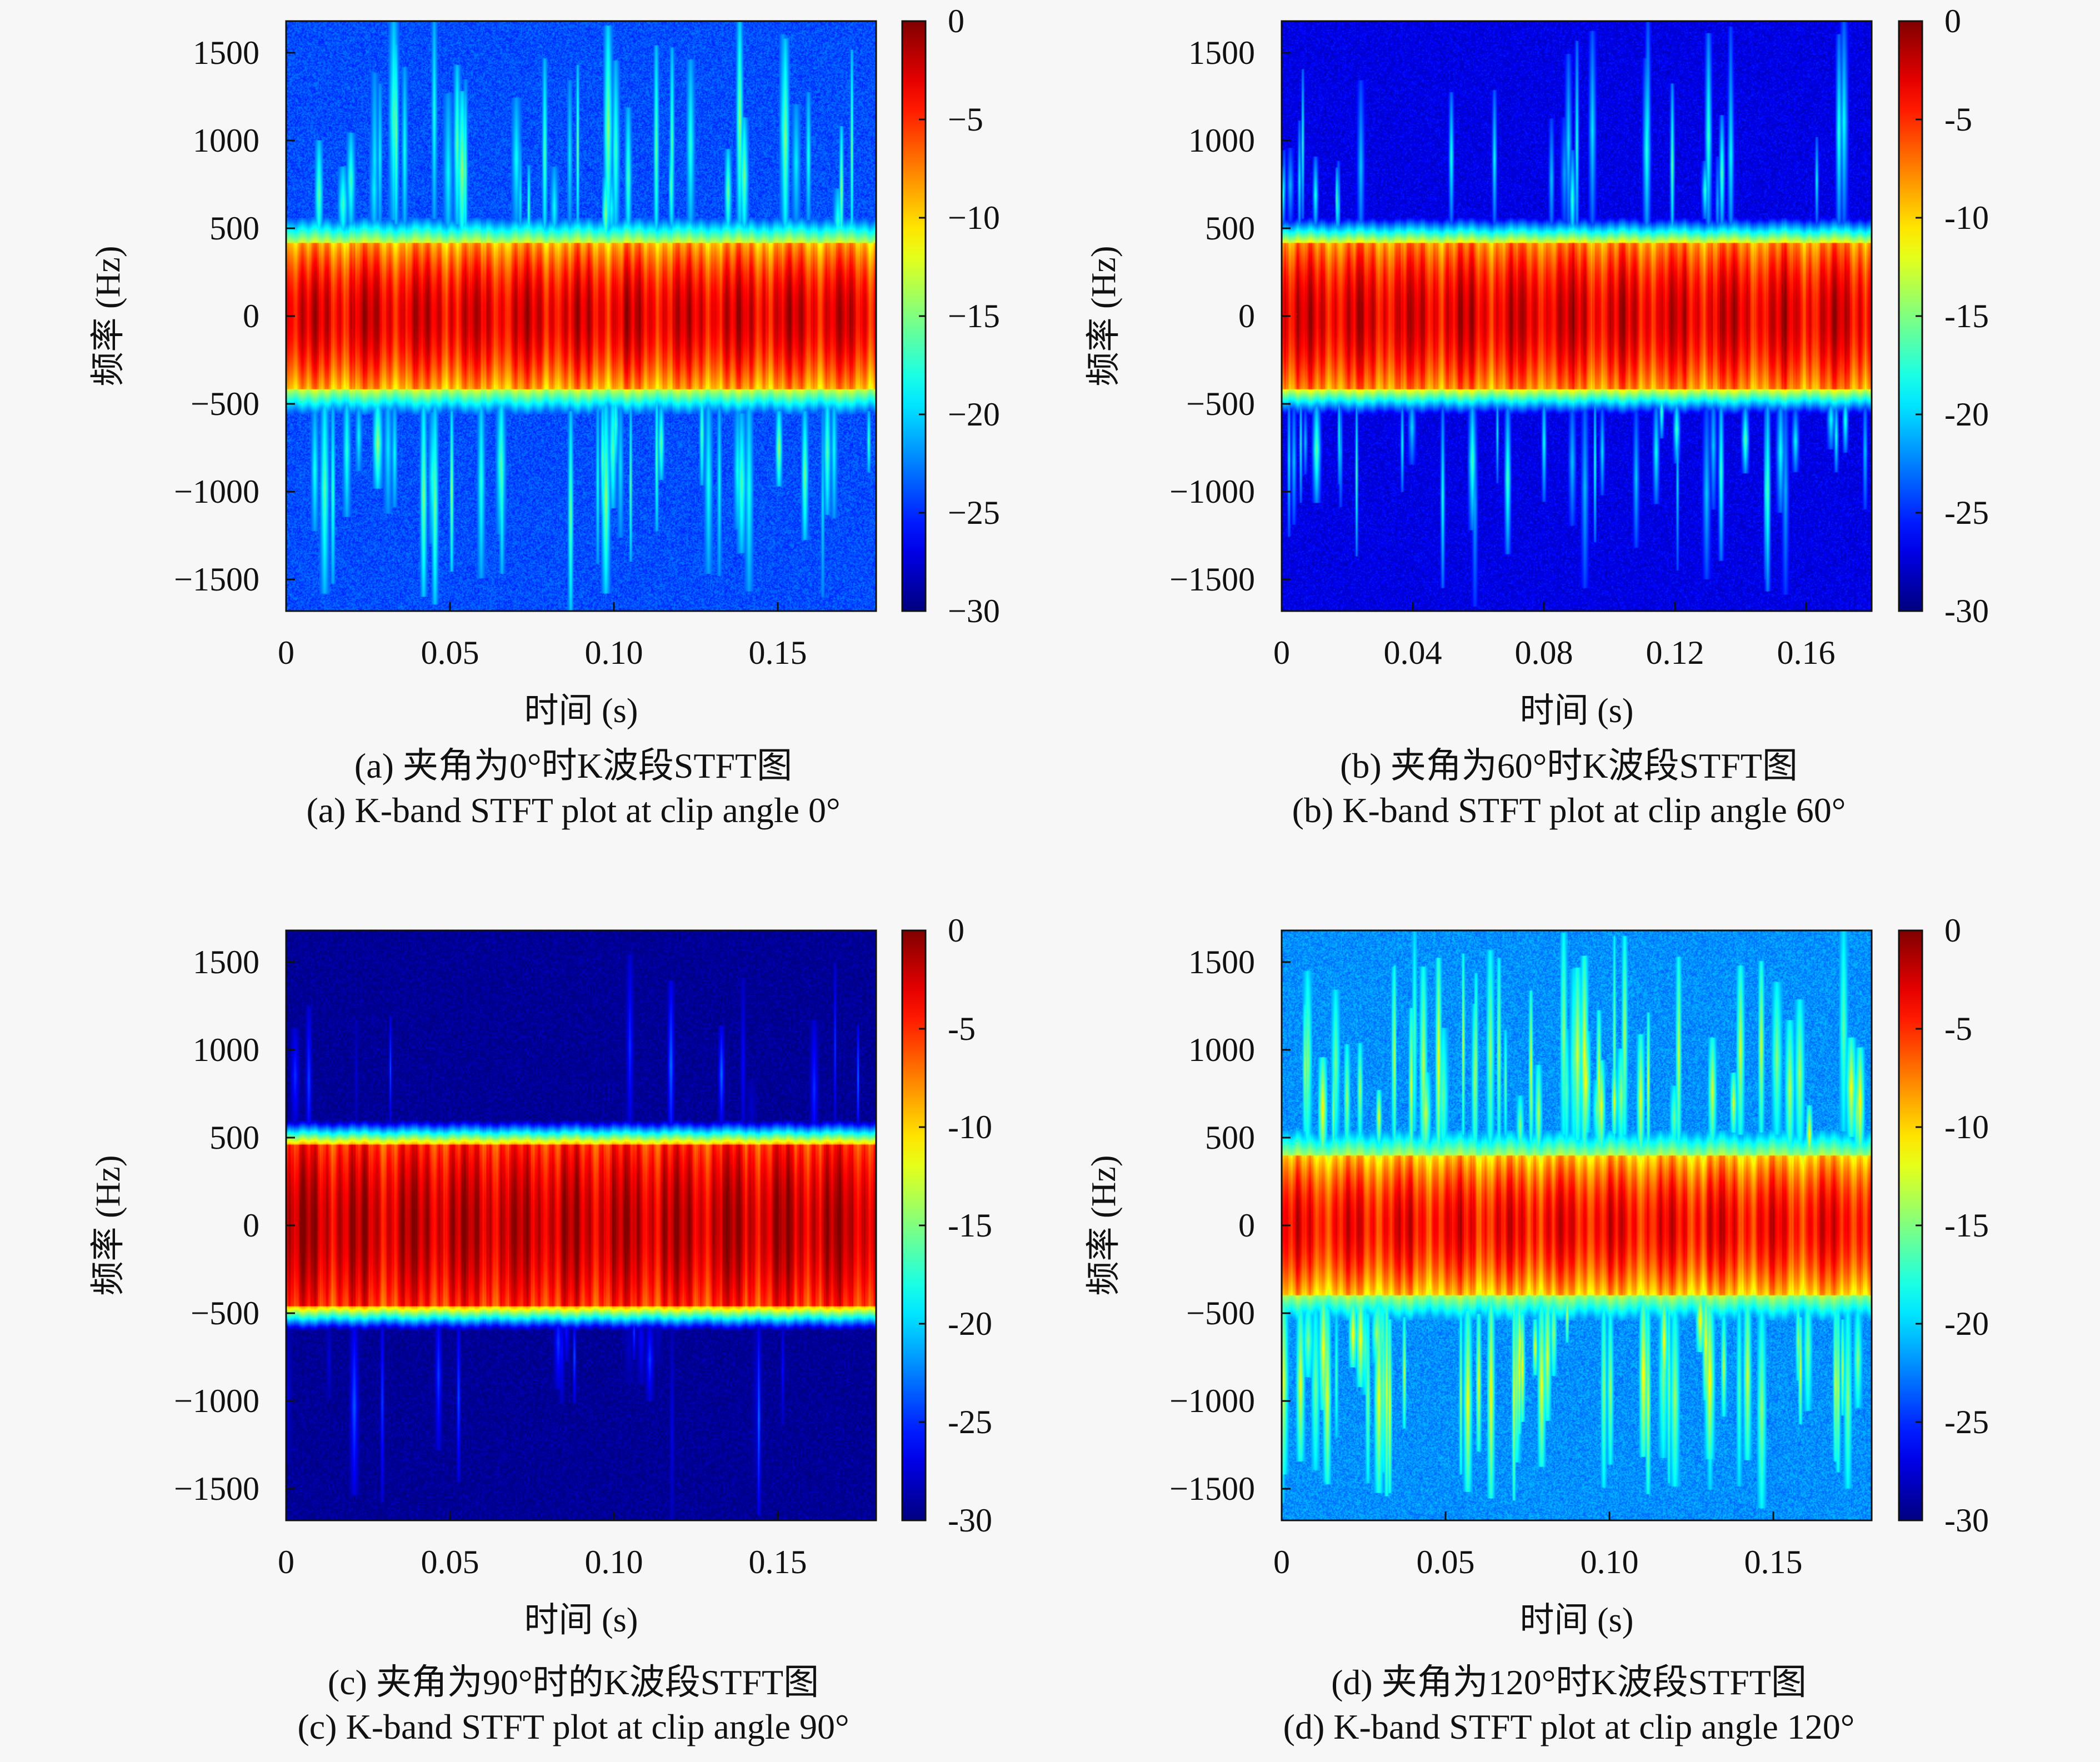  I want to click on caption-en-c: (c) K-band STFT plot at clip angle 90°, so click(573, 1727).